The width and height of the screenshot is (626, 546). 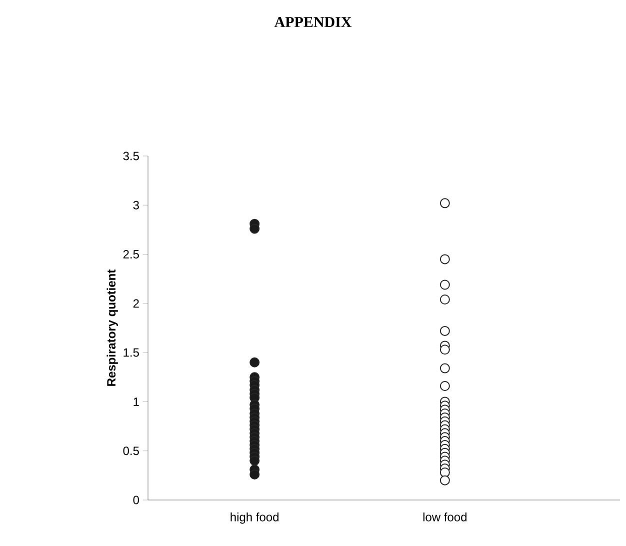 What do you see at coordinates (313, 22) in the screenshot?
I see `chart-title: APPENDIX` at bounding box center [313, 22].